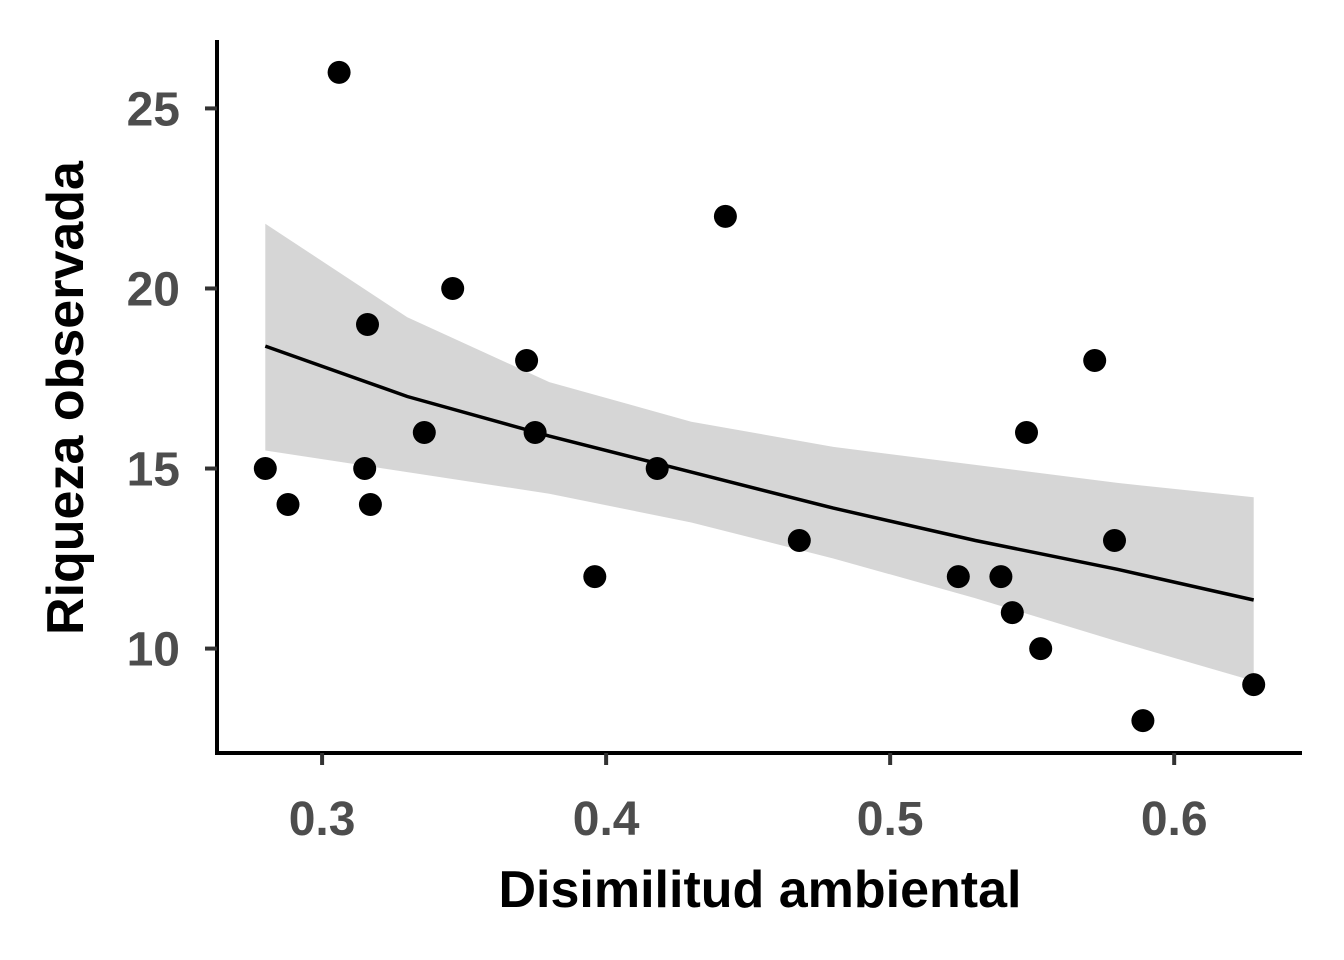 This screenshot has height=960, width=1344. What do you see at coordinates (66, 397) in the screenshot?
I see `y-axis-title: Riqueza observada` at bounding box center [66, 397].